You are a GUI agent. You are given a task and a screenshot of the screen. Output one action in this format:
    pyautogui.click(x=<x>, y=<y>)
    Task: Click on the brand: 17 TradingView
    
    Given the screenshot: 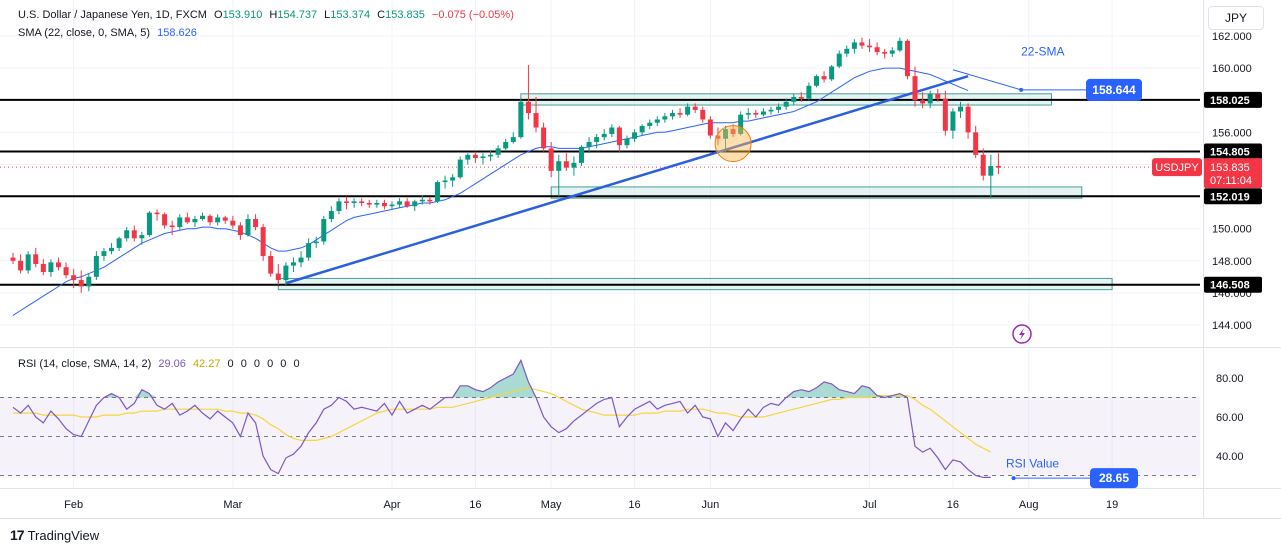 What is the action you would take?
    pyautogui.click(x=54, y=535)
    